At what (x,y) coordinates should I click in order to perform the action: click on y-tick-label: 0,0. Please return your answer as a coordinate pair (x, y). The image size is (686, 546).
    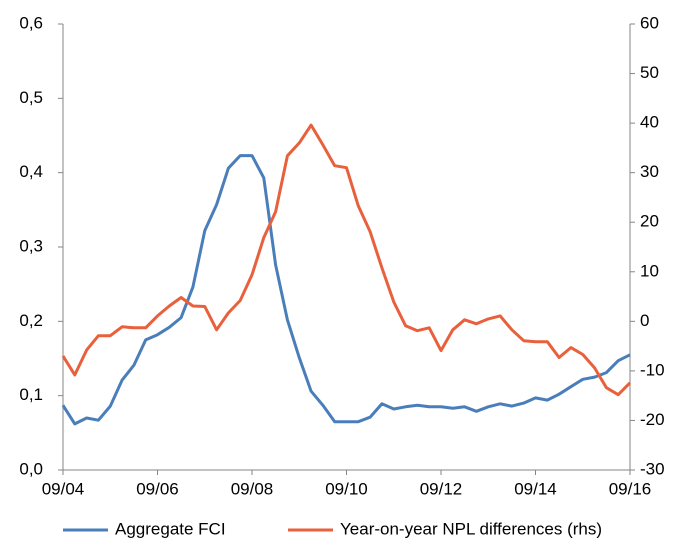
    Looking at the image, I should click on (31, 468).